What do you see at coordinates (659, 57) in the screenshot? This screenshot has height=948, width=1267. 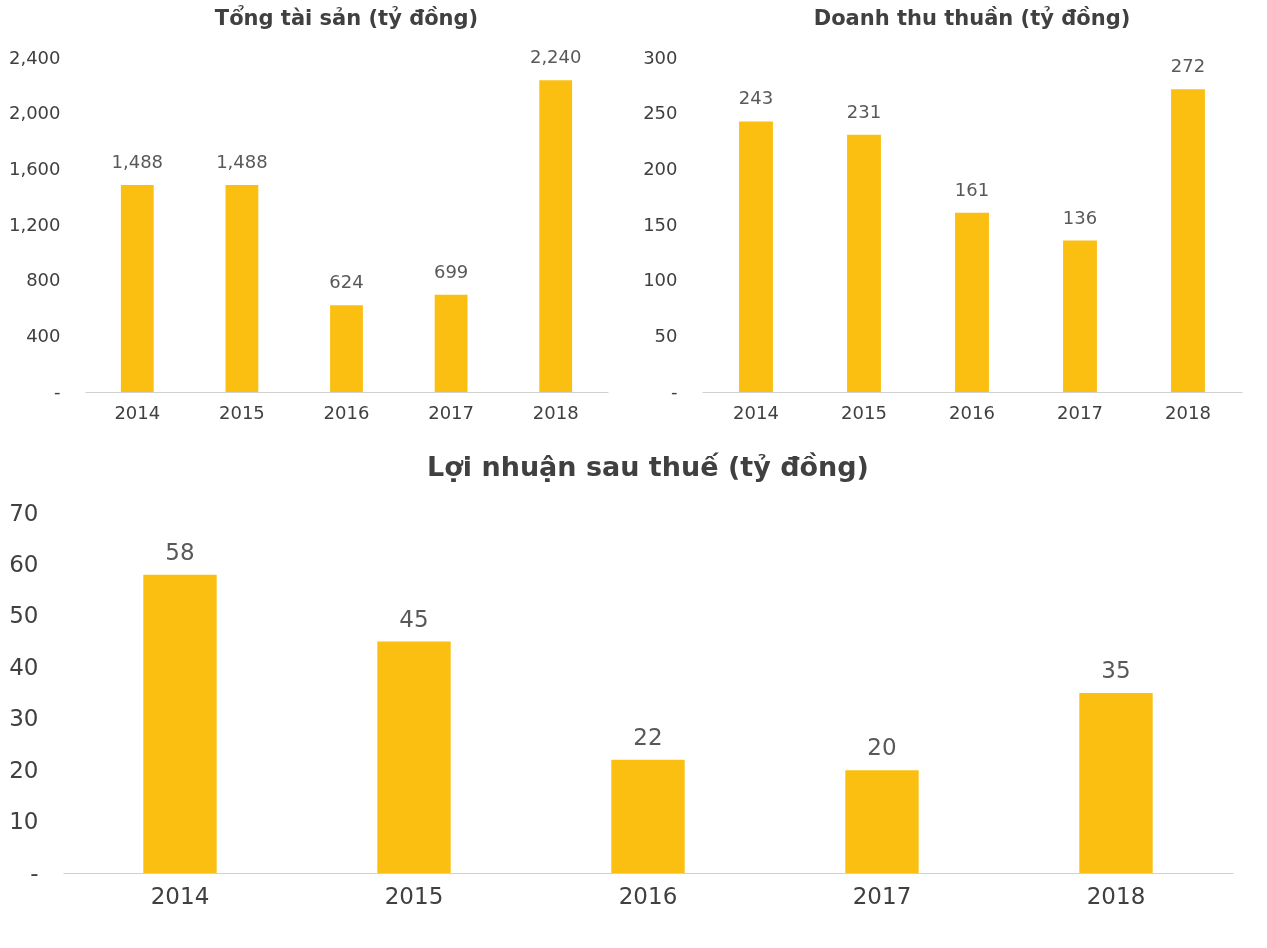 I see `y-tick-label: 300` at bounding box center [659, 57].